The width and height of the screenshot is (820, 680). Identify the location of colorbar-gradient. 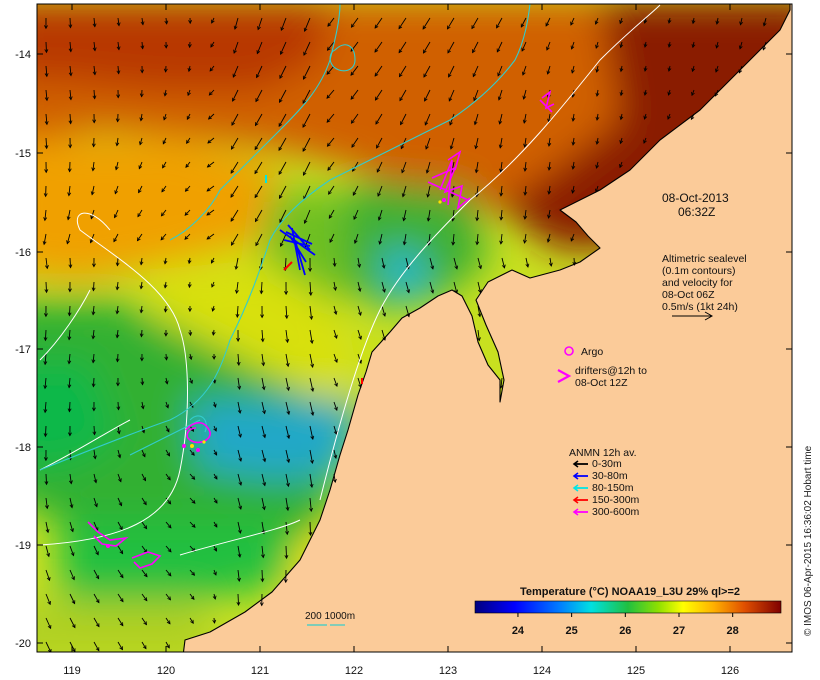
(628, 607).